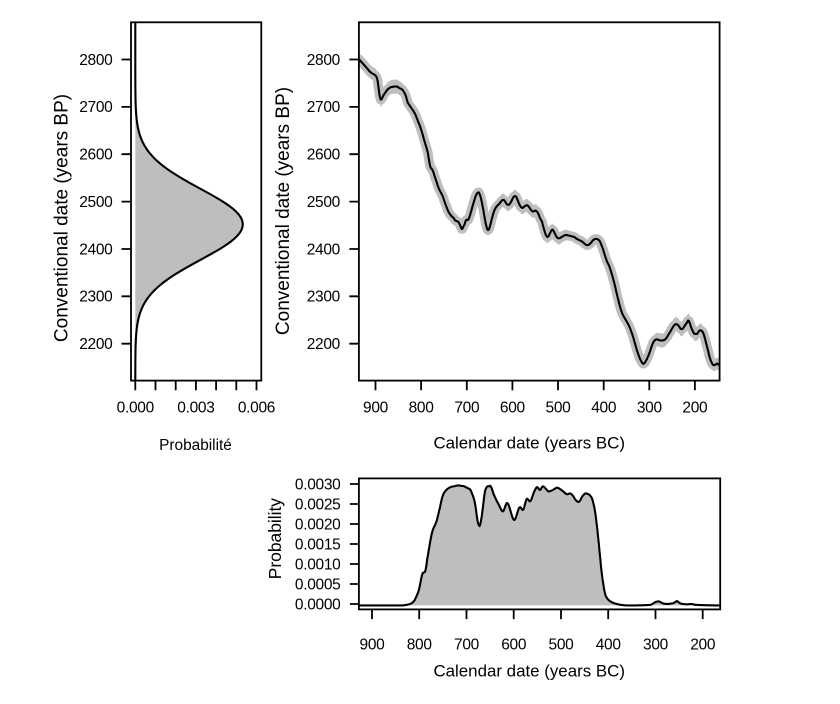 This screenshot has height=704, width=840. I want to click on svg-text: 0.0000, so click(318, 604).